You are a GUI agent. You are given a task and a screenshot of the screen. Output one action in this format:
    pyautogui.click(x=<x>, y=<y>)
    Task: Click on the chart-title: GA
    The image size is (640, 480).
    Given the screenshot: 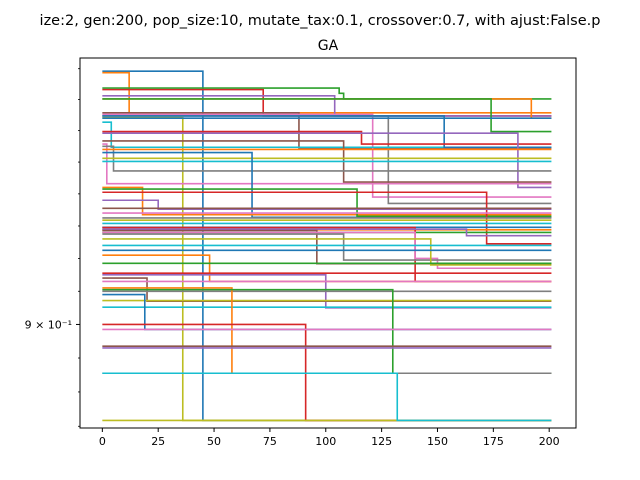 What is the action you would take?
    pyautogui.click(x=328, y=46)
    